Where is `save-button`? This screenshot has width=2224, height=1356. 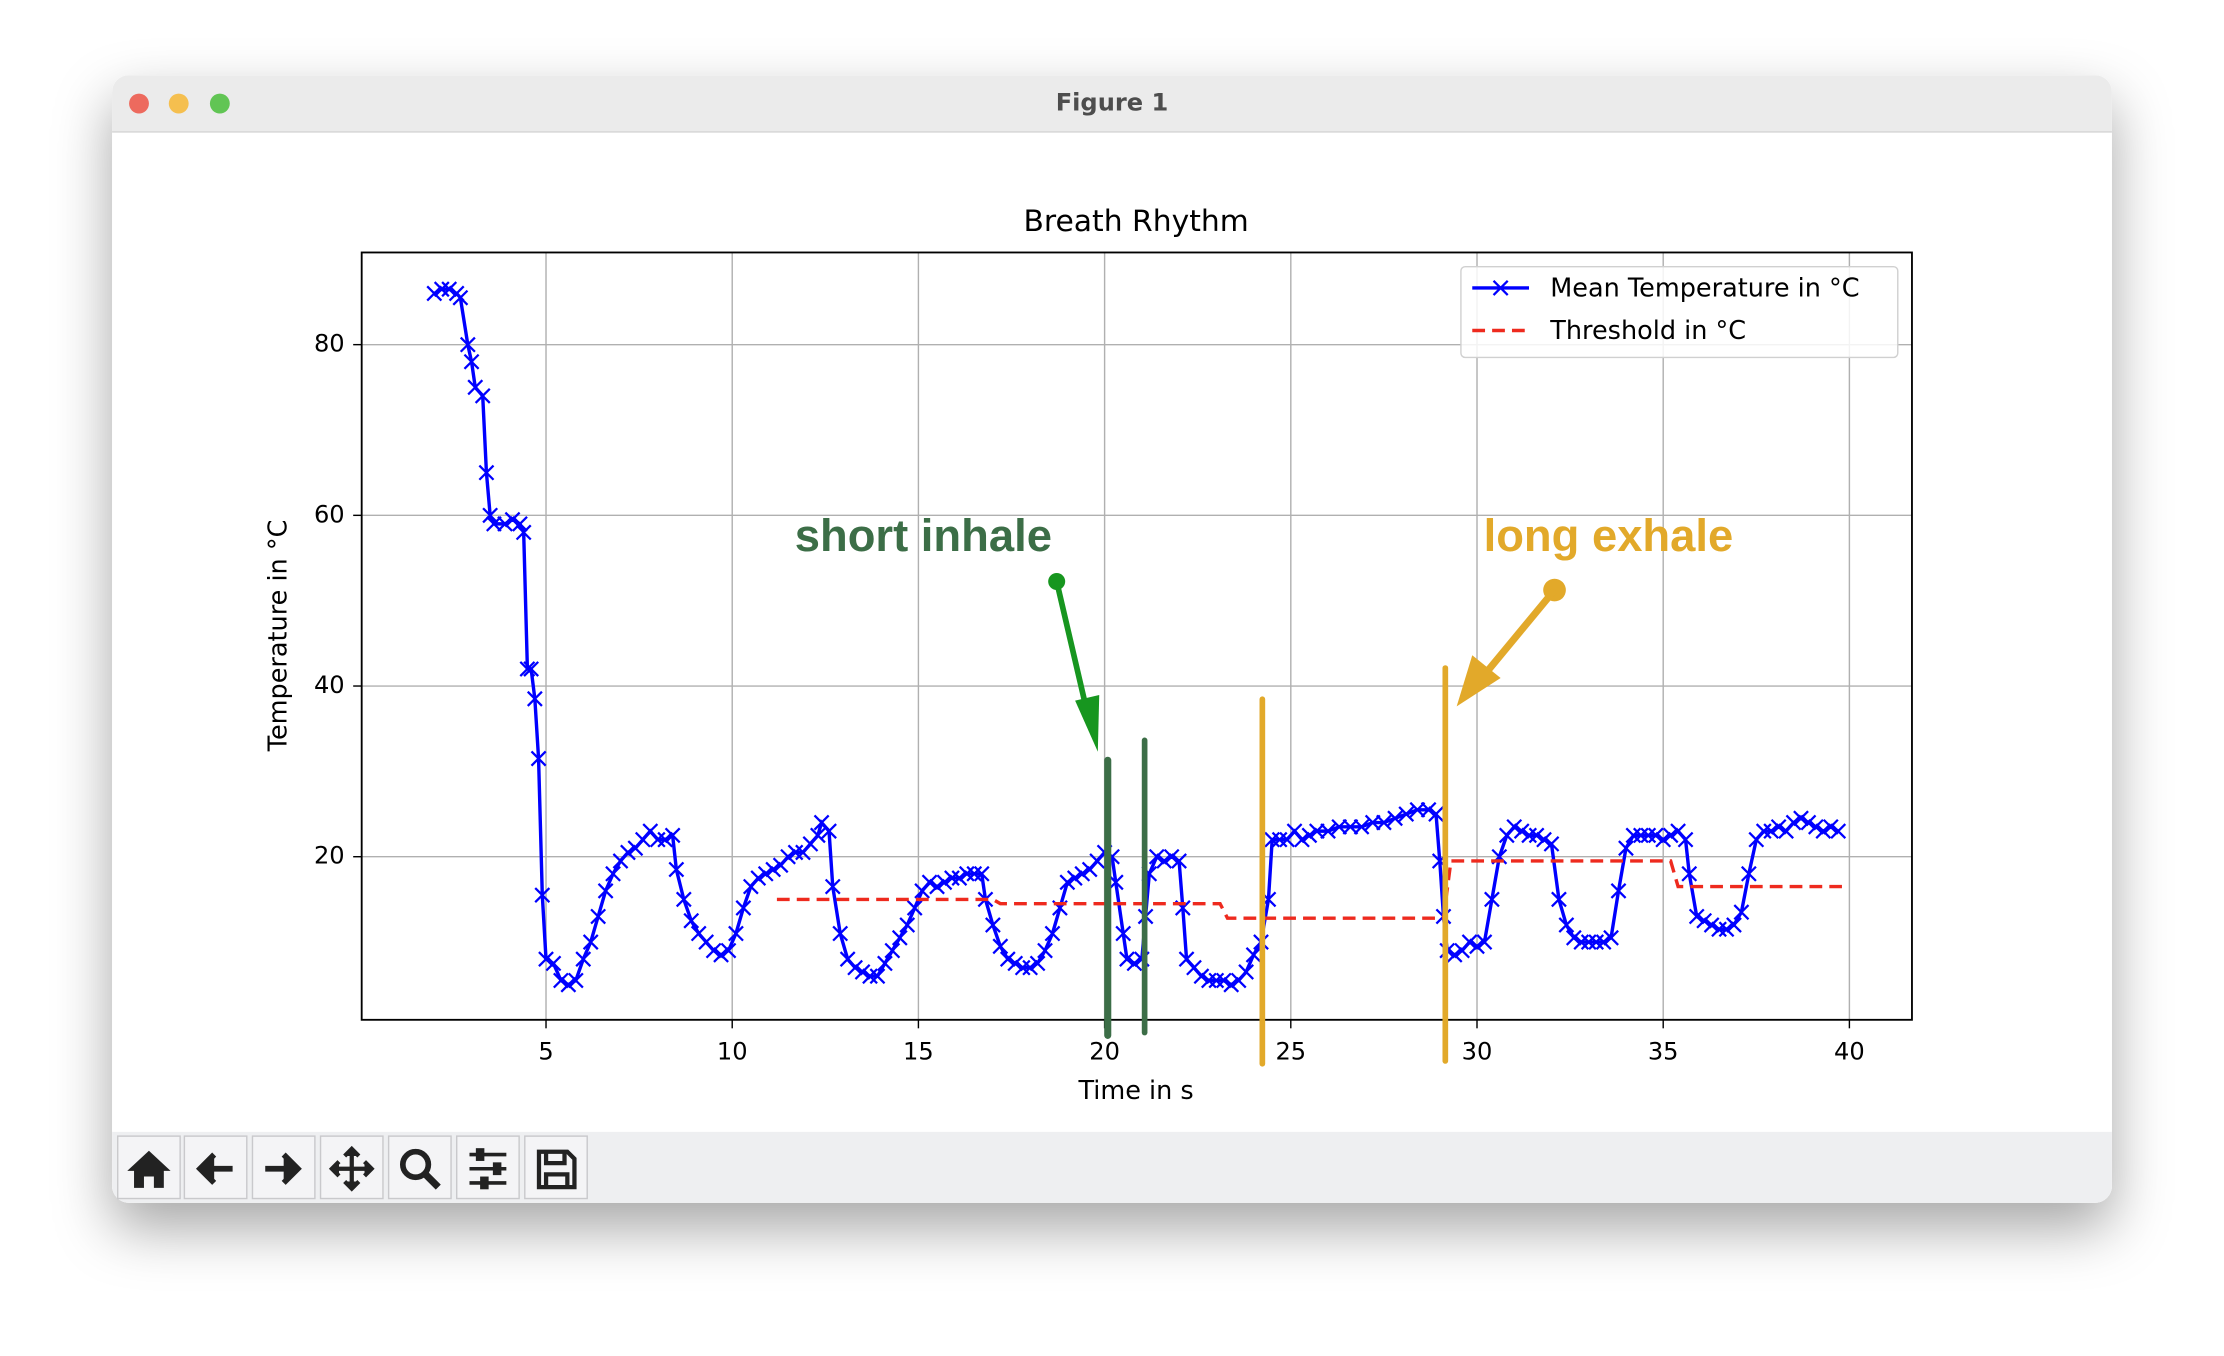
save-button is located at coordinates (556, 1167).